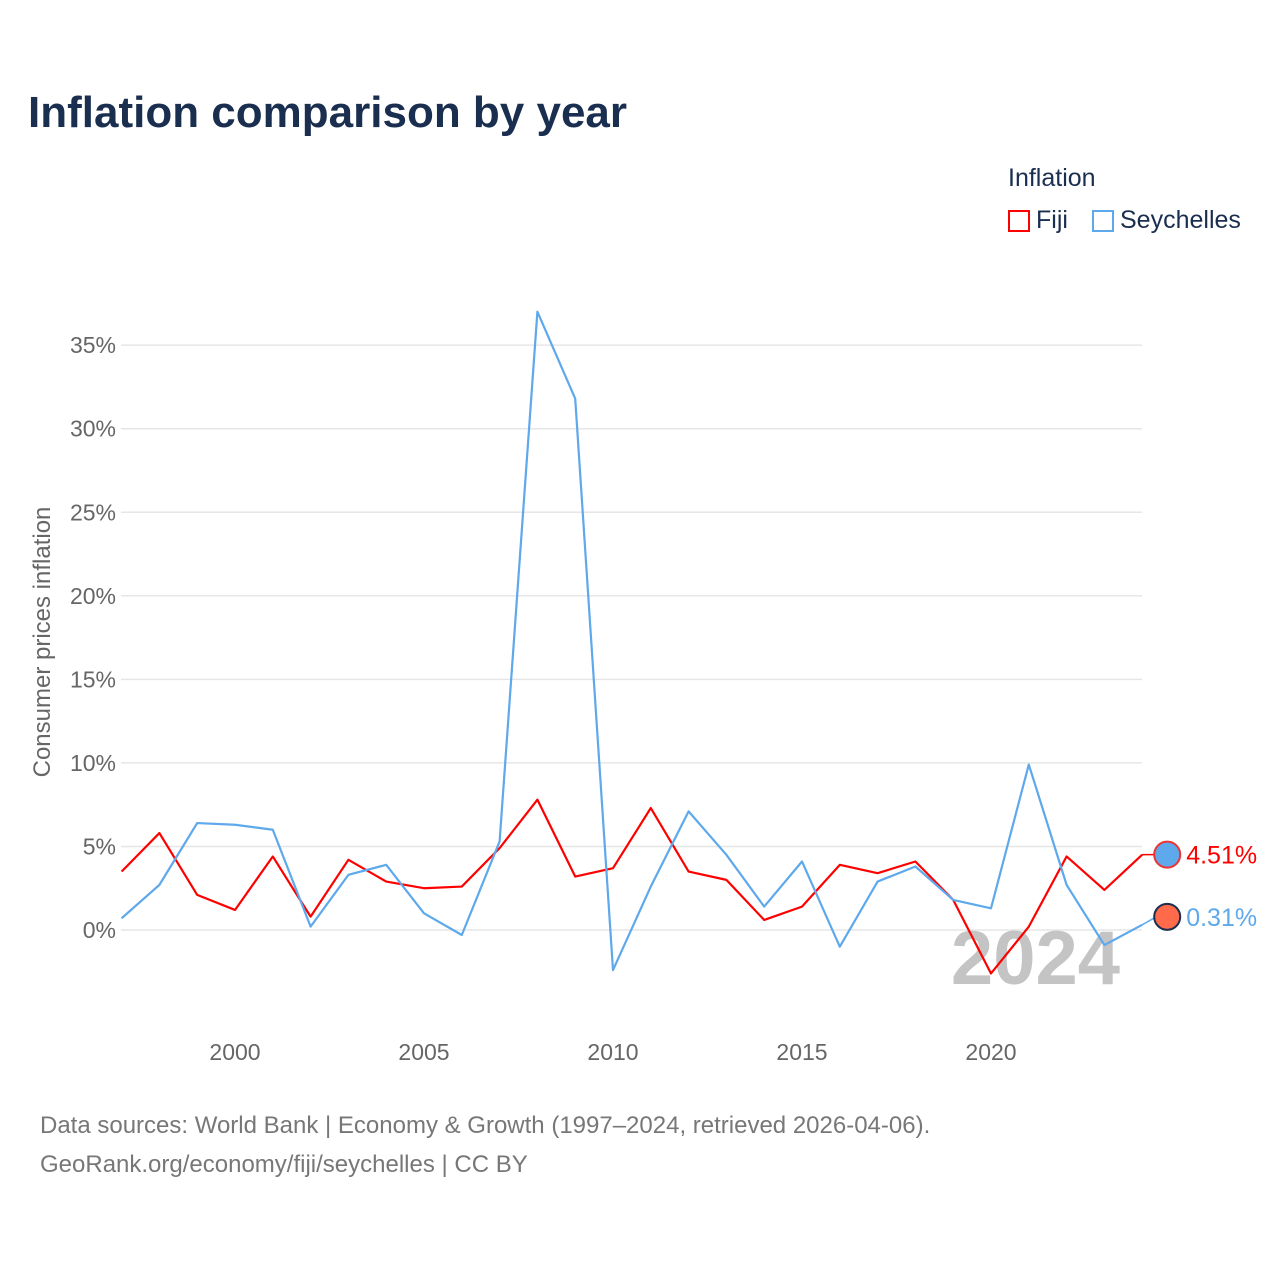 Image resolution: width=1280 pixels, height=1280 pixels. What do you see at coordinates (234, 1052) in the screenshot?
I see `x-tick-label: 2000` at bounding box center [234, 1052].